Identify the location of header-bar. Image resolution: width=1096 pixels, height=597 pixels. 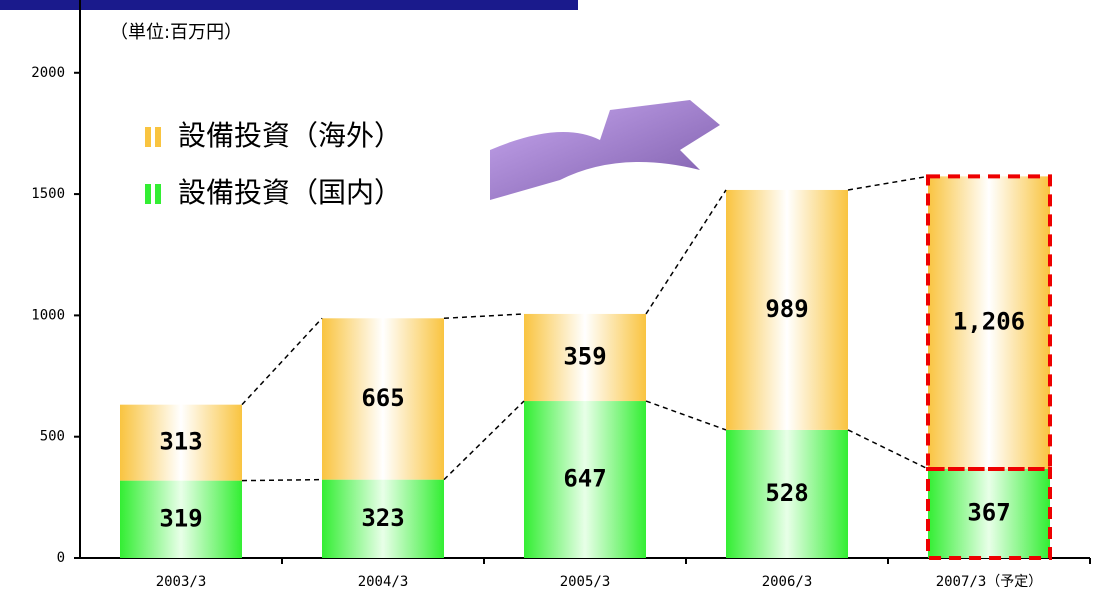
(289, 5).